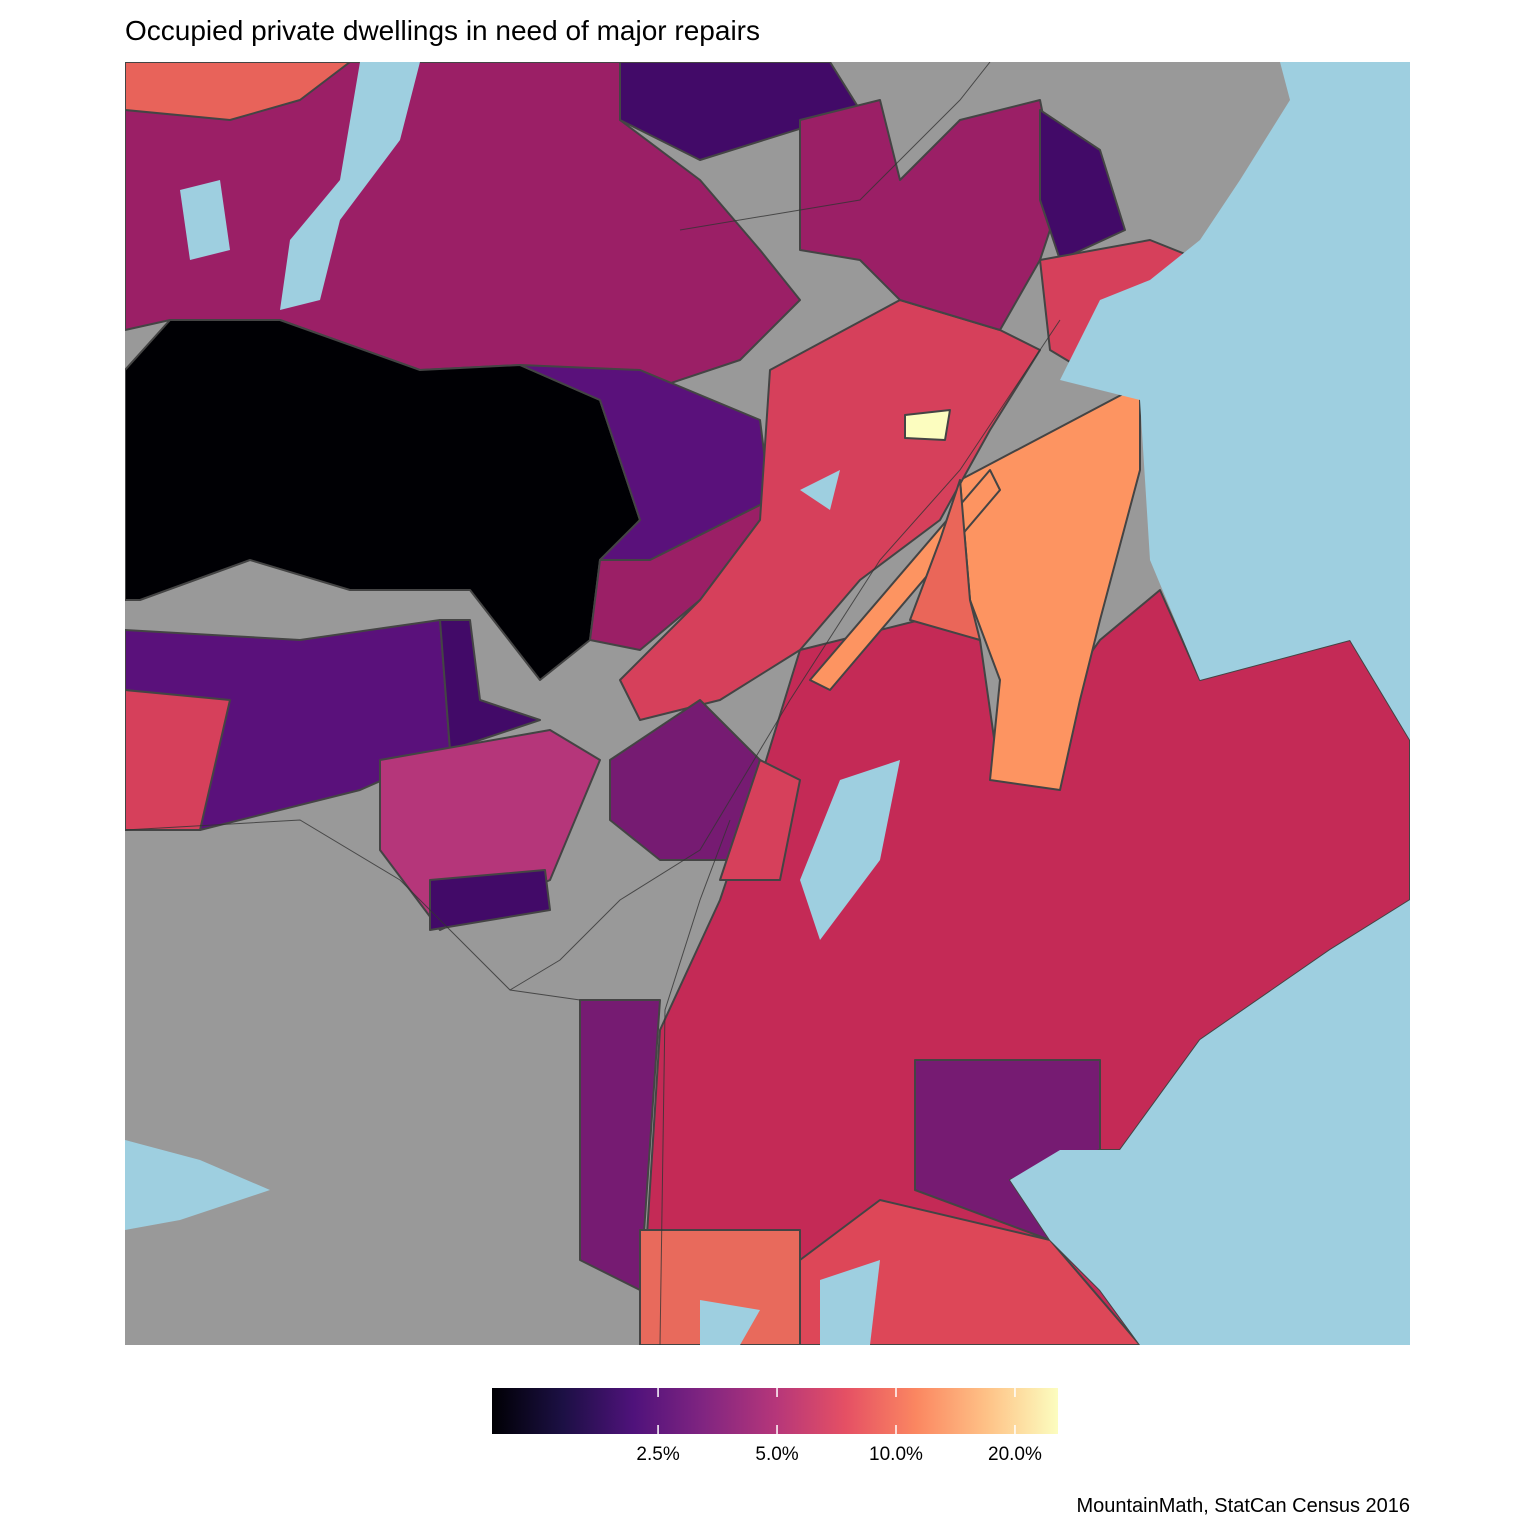  I want to click on colorbar-label: 10.0%, so click(896, 1454).